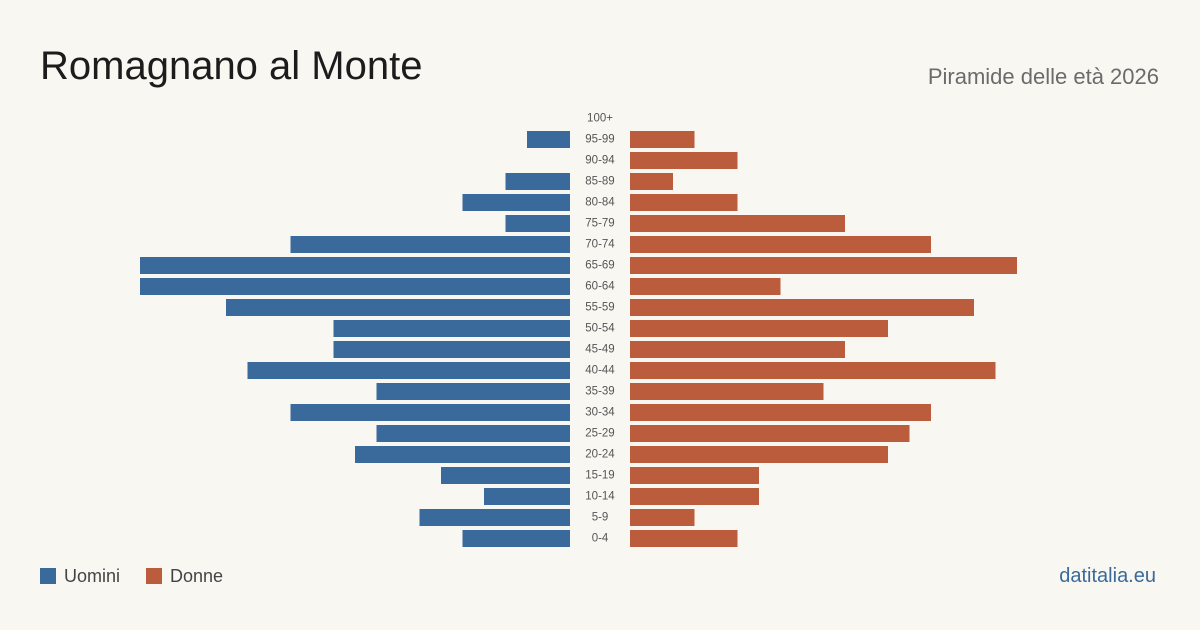 The image size is (1200, 630). I want to click on age-label-90-94: 90-94, so click(600, 161).